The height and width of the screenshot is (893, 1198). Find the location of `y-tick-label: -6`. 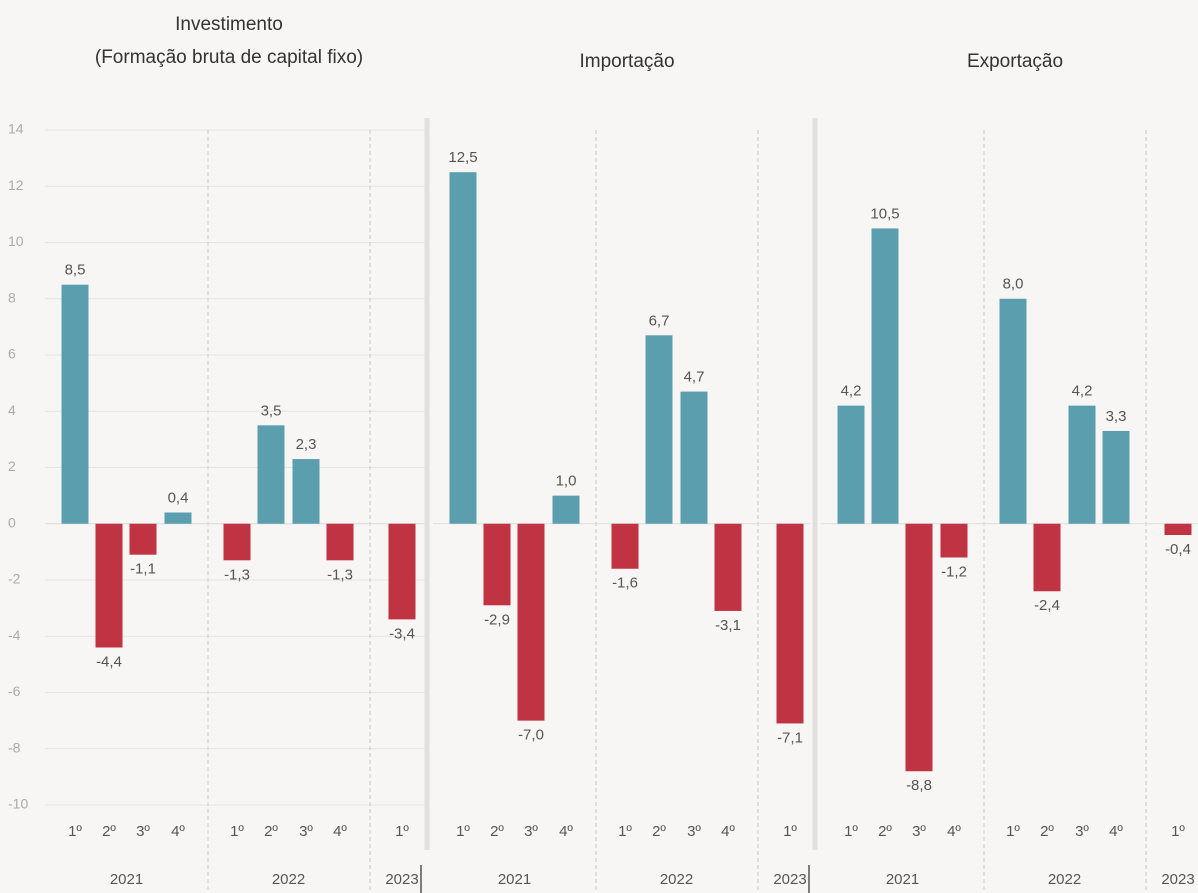

y-tick-label: -6 is located at coordinates (14, 691).